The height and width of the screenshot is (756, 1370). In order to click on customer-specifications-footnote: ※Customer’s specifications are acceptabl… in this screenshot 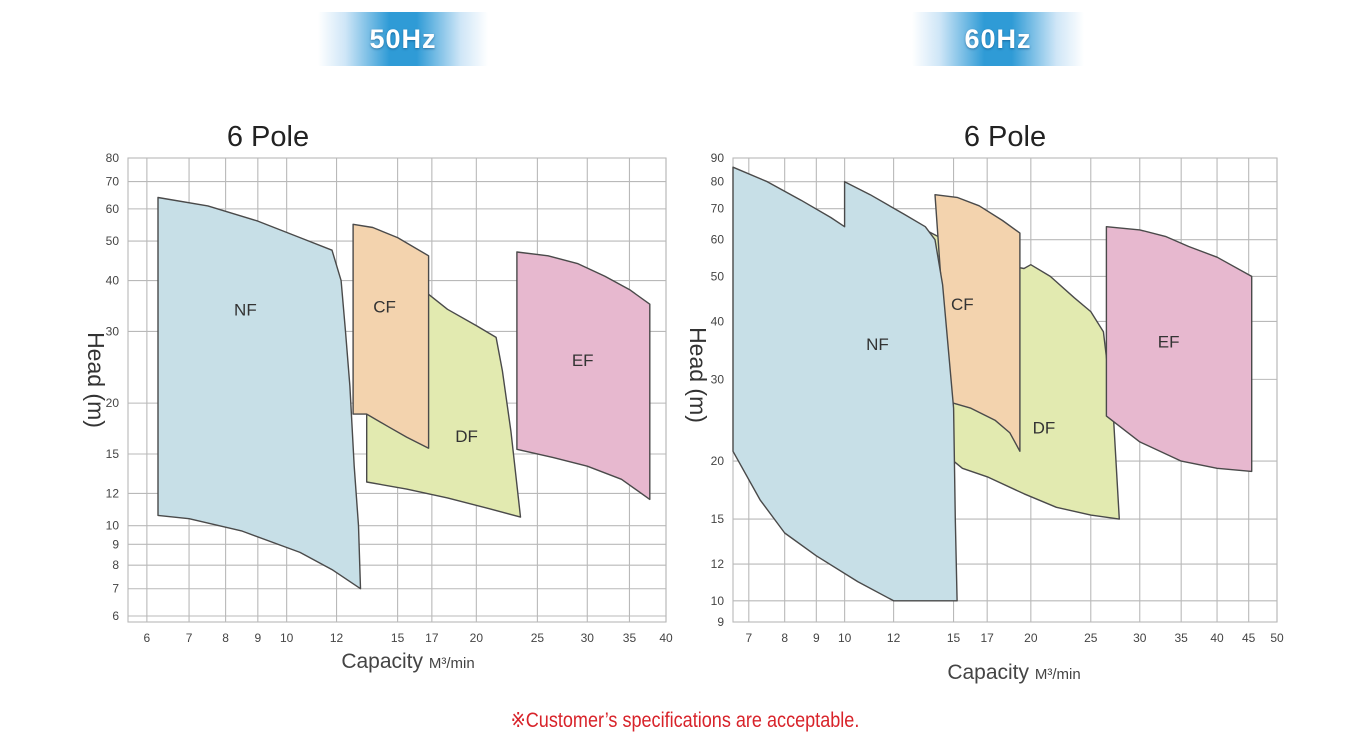, I will do `click(685, 720)`.